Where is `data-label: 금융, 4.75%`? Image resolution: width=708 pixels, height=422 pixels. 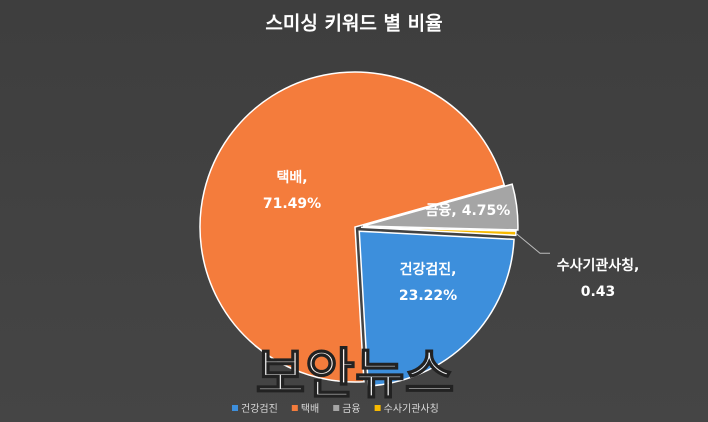 data-label: 금융, 4.75% is located at coordinates (468, 211).